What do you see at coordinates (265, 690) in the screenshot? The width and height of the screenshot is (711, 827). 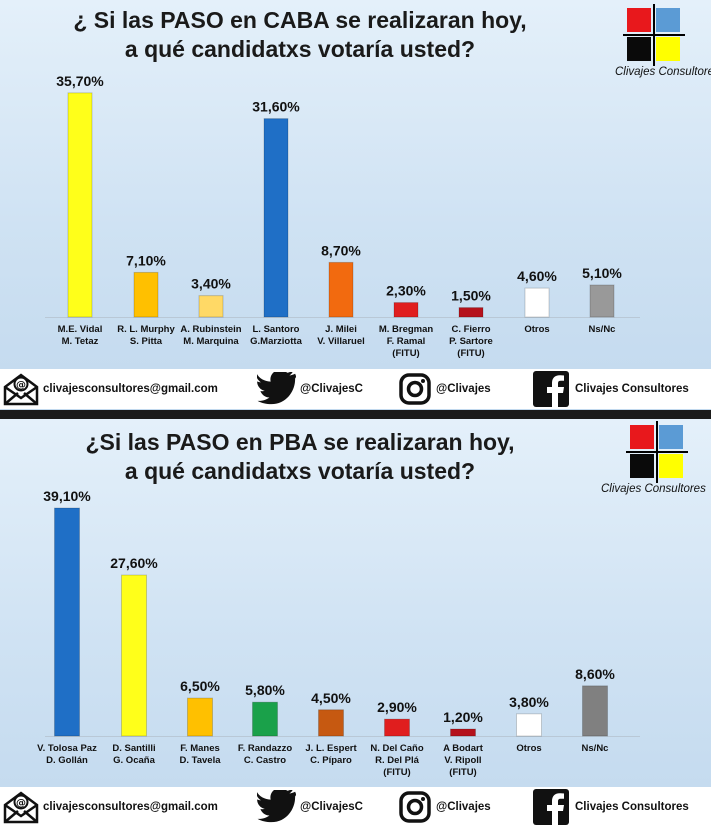 I see `data-label: 5,80%` at bounding box center [265, 690].